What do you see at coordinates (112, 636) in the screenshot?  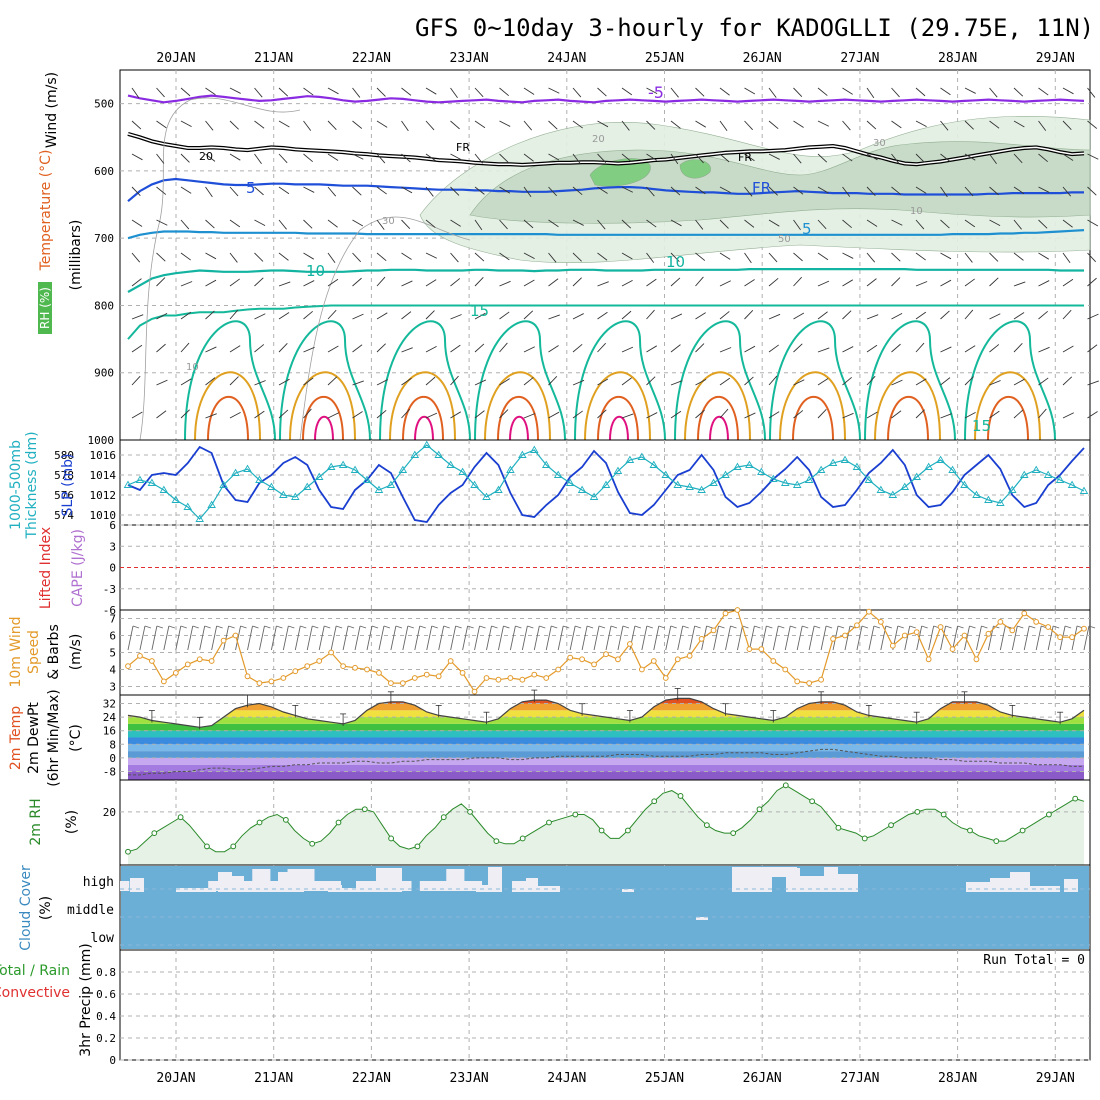 I see `wind-tick-label: 6` at bounding box center [112, 636].